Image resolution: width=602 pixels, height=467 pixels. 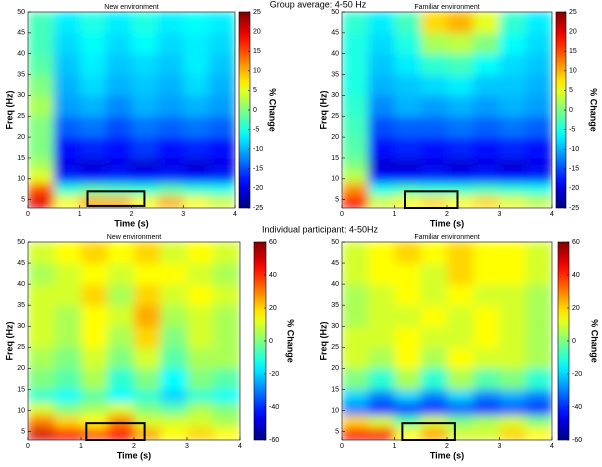 I want to click on colorbar-tick-label: 5, so click(x=255, y=90).